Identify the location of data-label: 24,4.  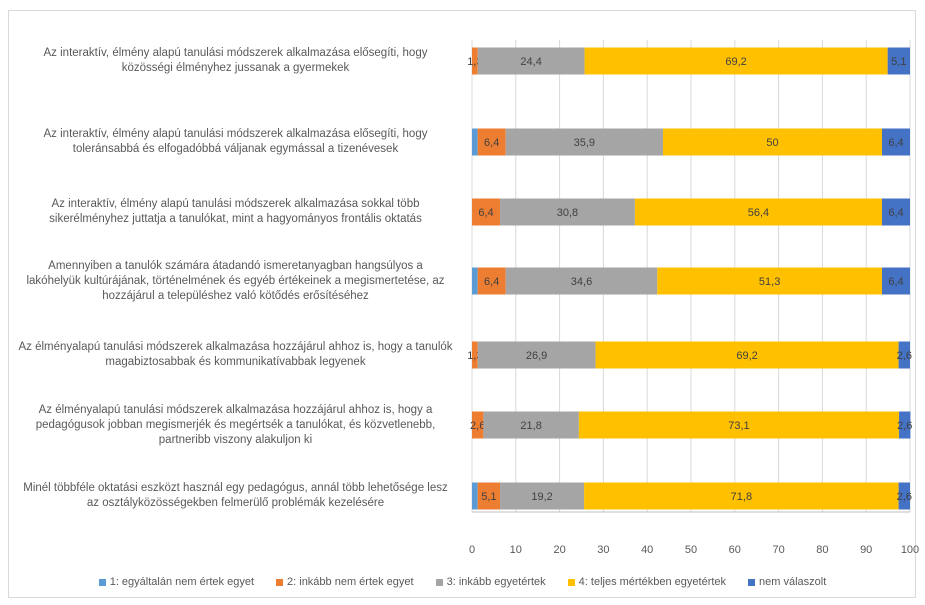
(530, 62).